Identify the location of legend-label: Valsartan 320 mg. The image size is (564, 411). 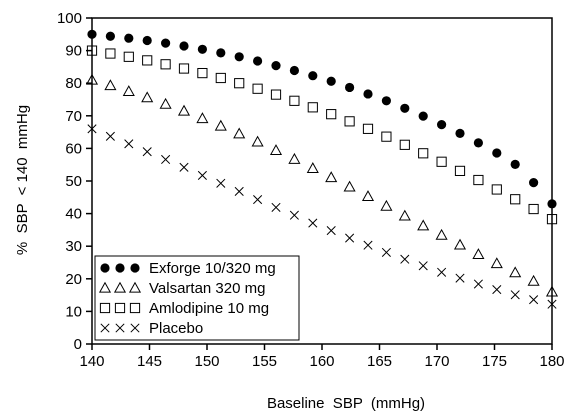
(207, 288).